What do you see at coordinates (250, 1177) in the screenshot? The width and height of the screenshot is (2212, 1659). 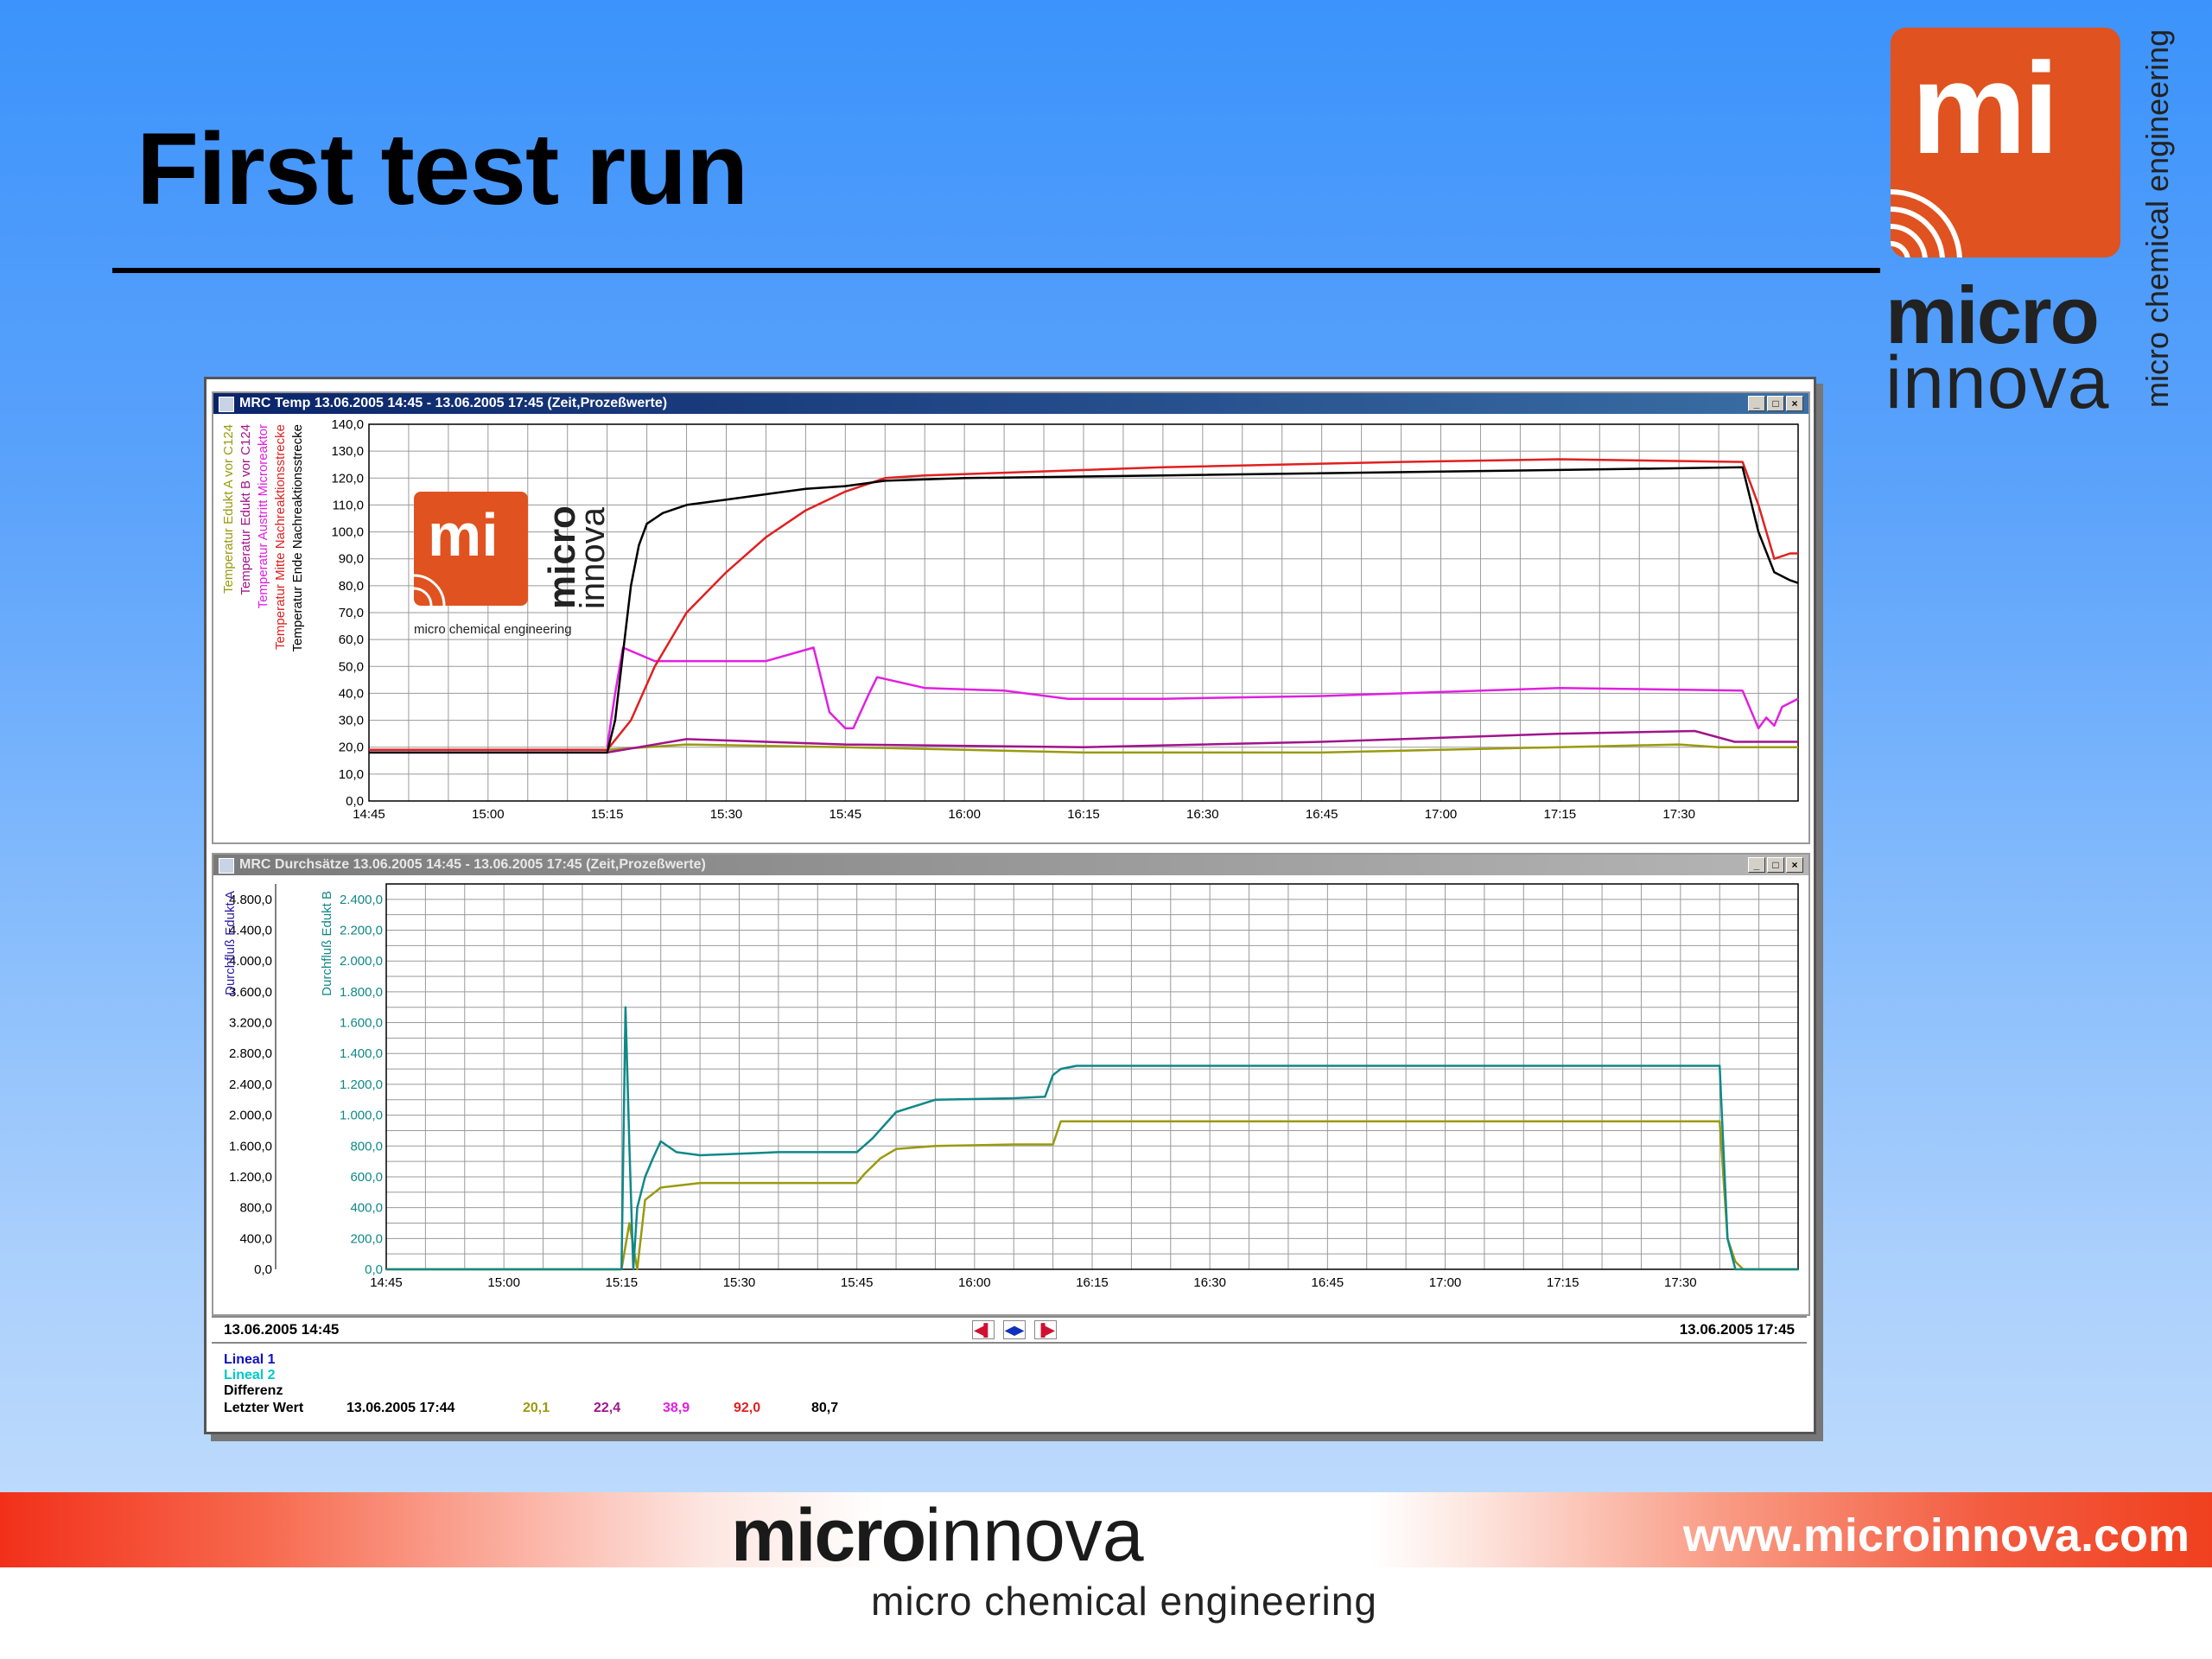 I see `y-left-tick-label: 1.200,0` at bounding box center [250, 1177].